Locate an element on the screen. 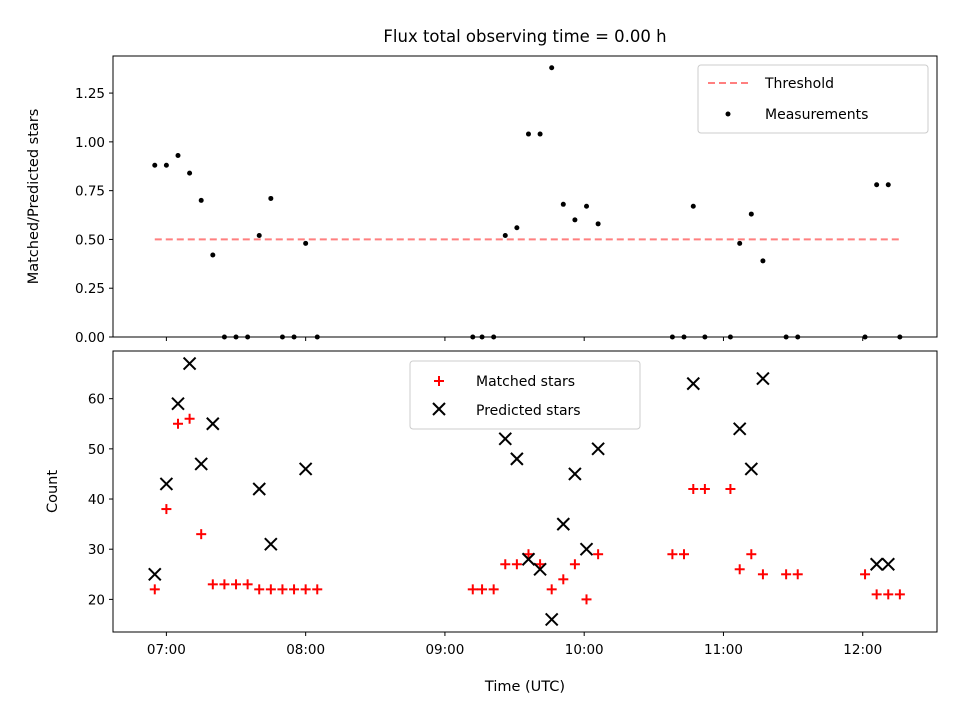 The height and width of the screenshot is (720, 960). bottom-y-axis-label: Count is located at coordinates (53, 491).